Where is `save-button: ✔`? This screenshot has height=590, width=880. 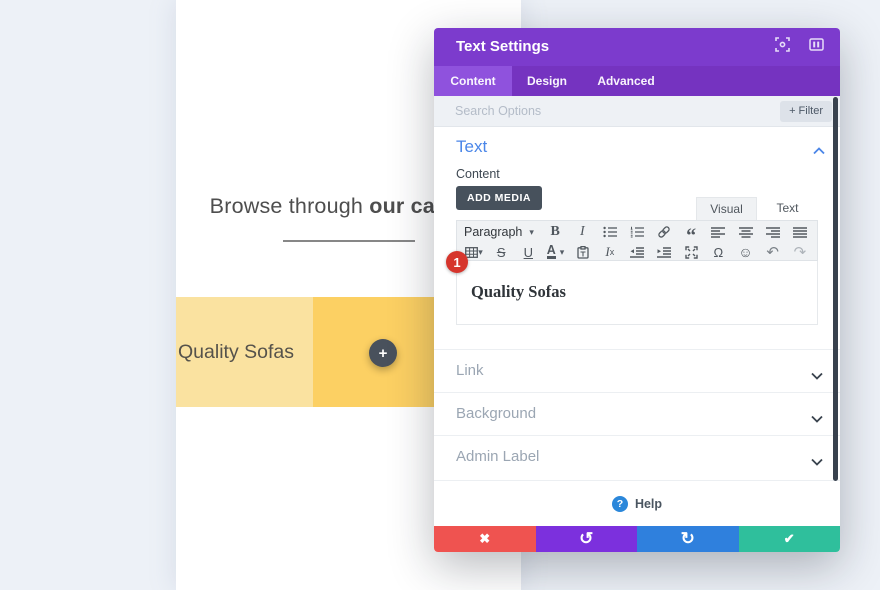 save-button: ✔ is located at coordinates (789, 539).